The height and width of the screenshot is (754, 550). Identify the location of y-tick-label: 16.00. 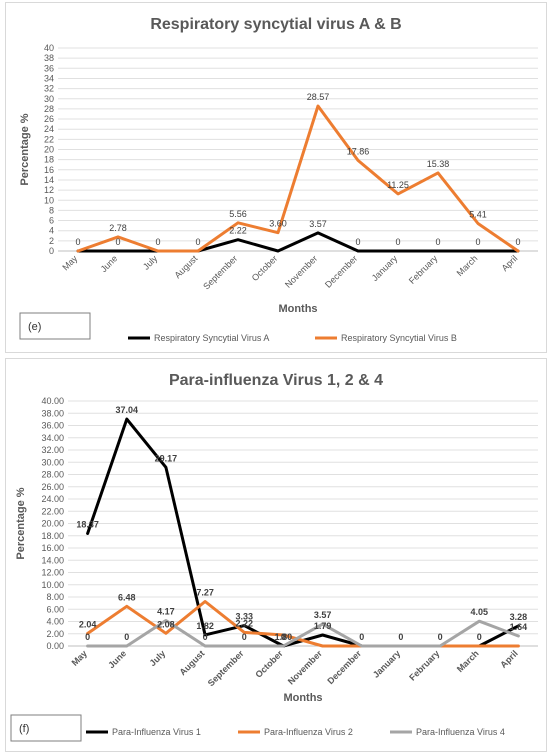
(52, 548).